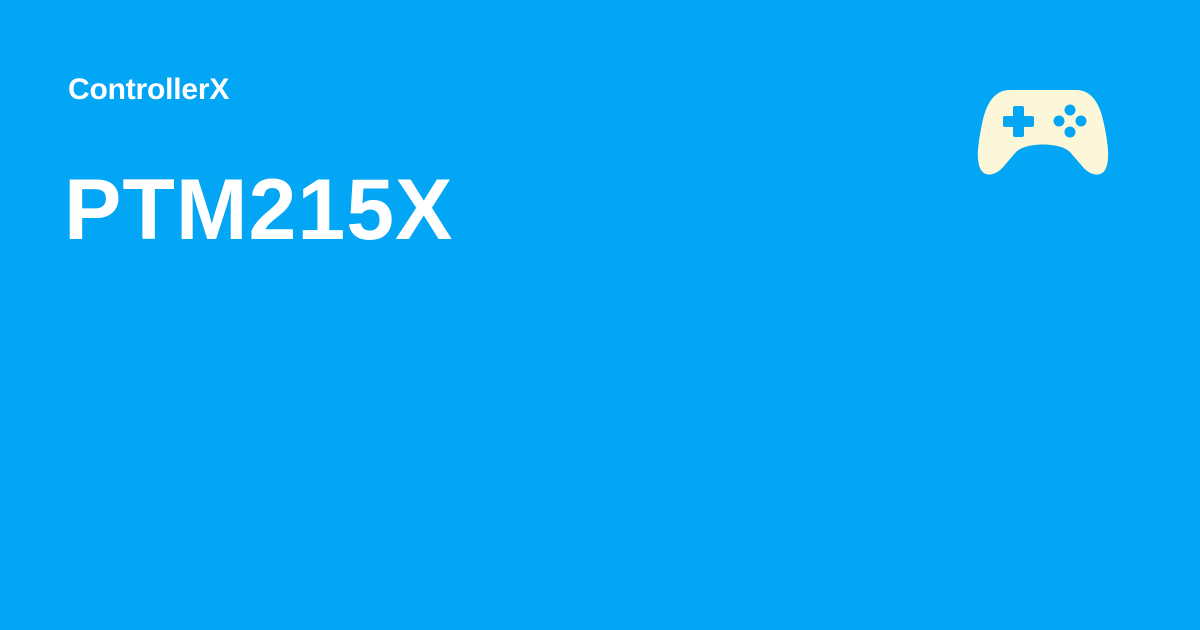 Image resolution: width=1200 pixels, height=630 pixels. I want to click on gamepad-icon, so click(1043, 132).